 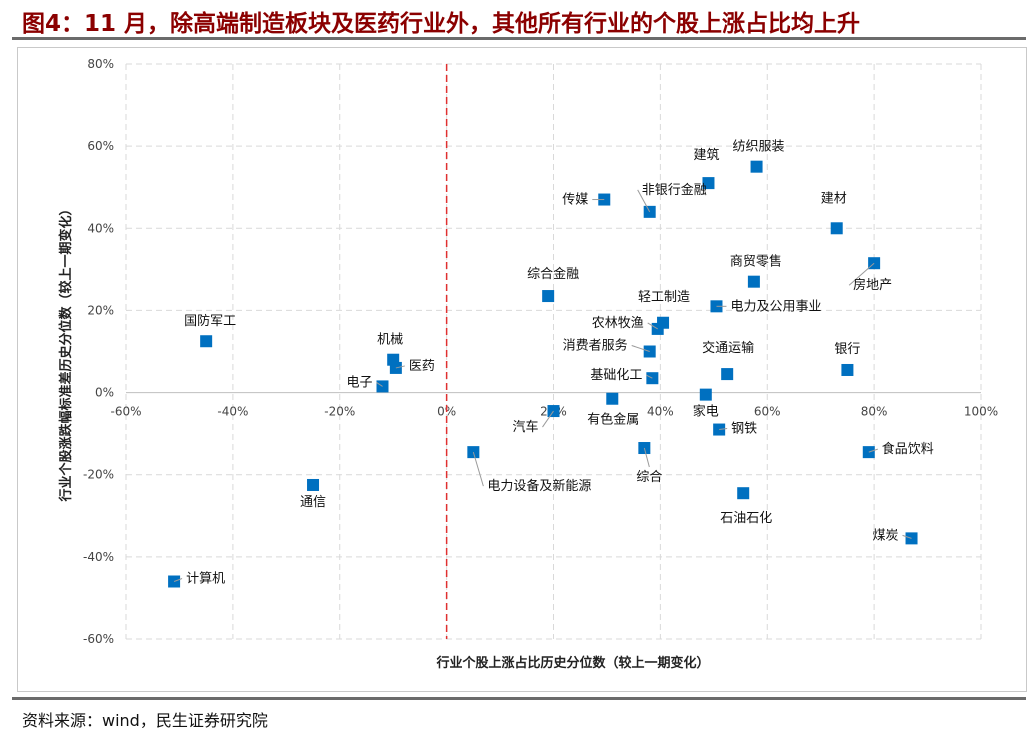 I want to click on point-label: 有色金属, so click(x=613, y=420).